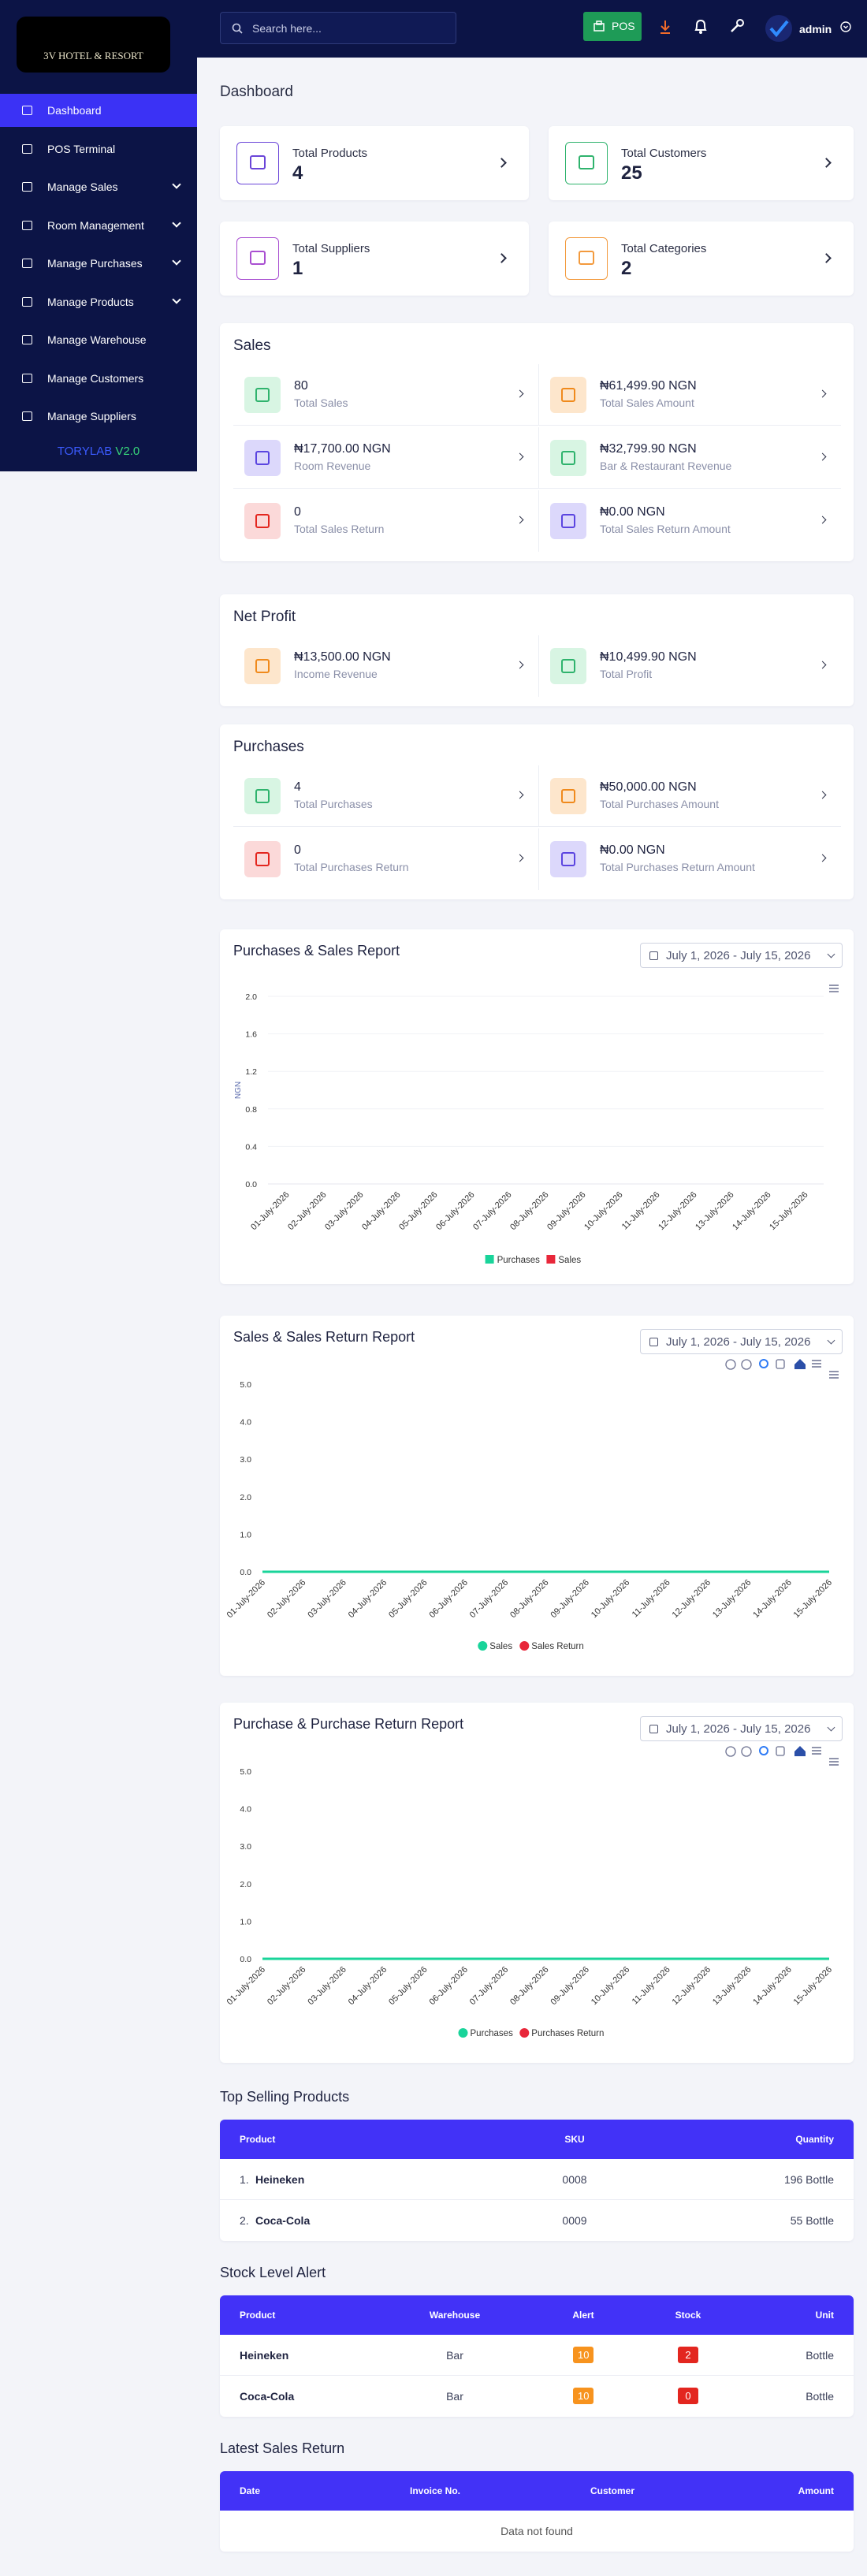  What do you see at coordinates (286, 1986) in the screenshot?
I see `x-tick-label: 02-July-2026` at bounding box center [286, 1986].